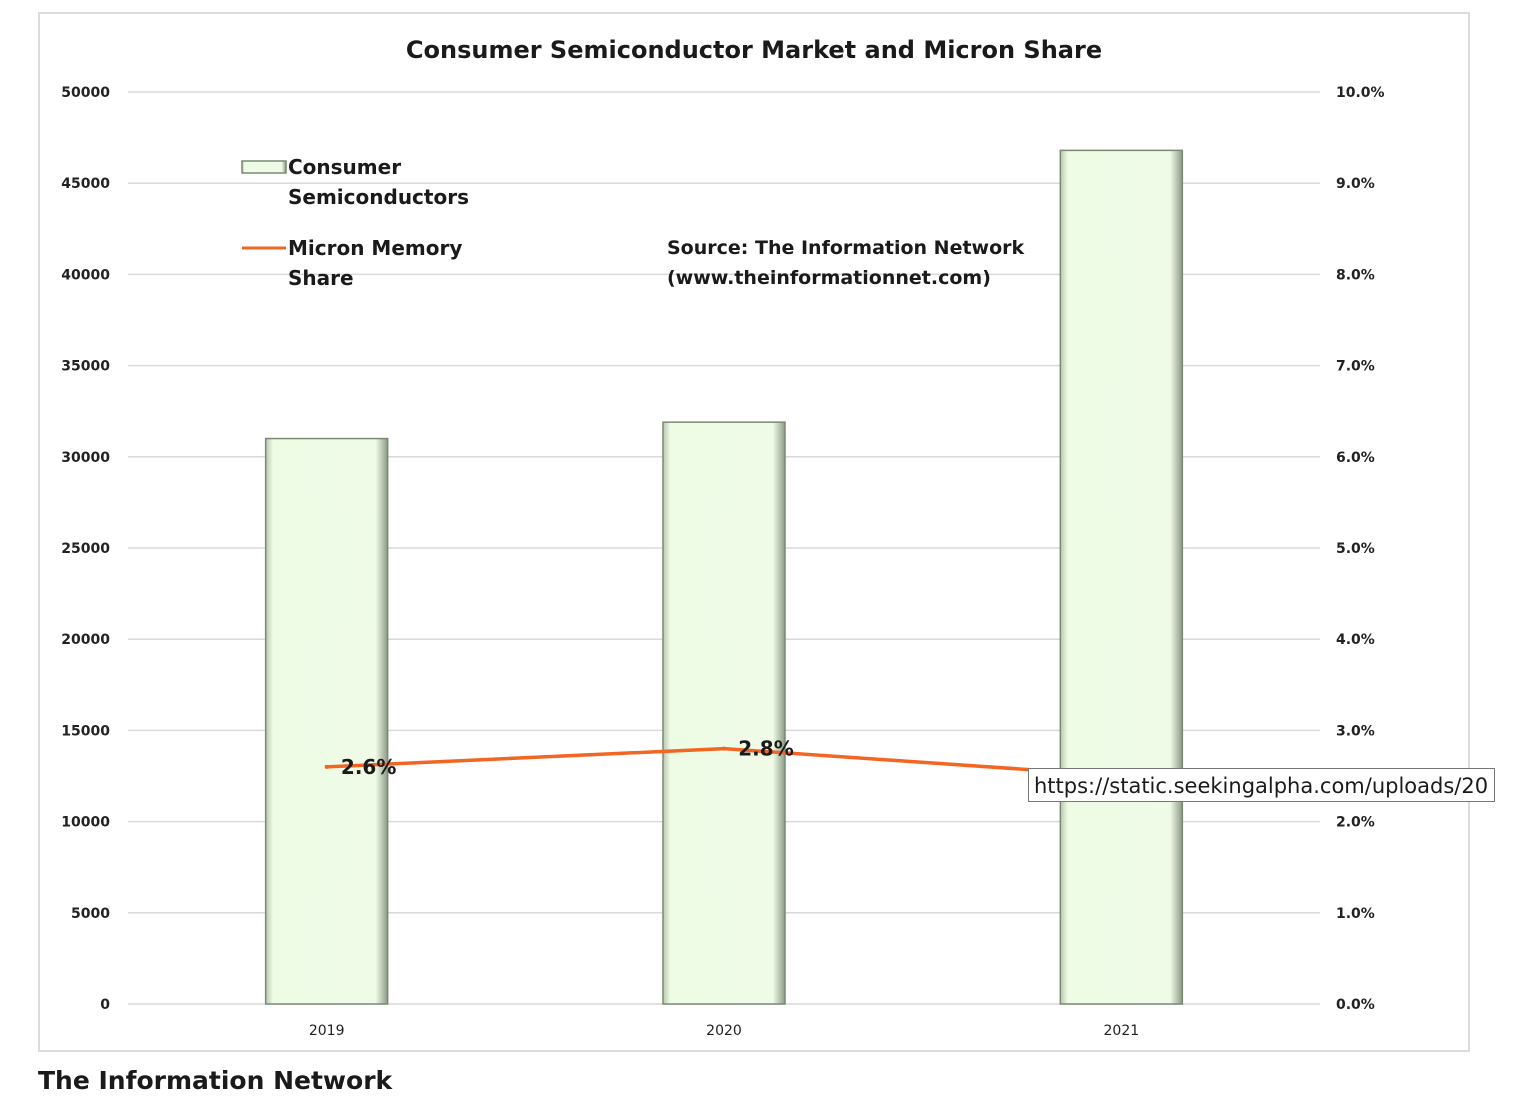  Describe the element at coordinates (264, 167) in the screenshot. I see `legend-swatch-bar` at that location.